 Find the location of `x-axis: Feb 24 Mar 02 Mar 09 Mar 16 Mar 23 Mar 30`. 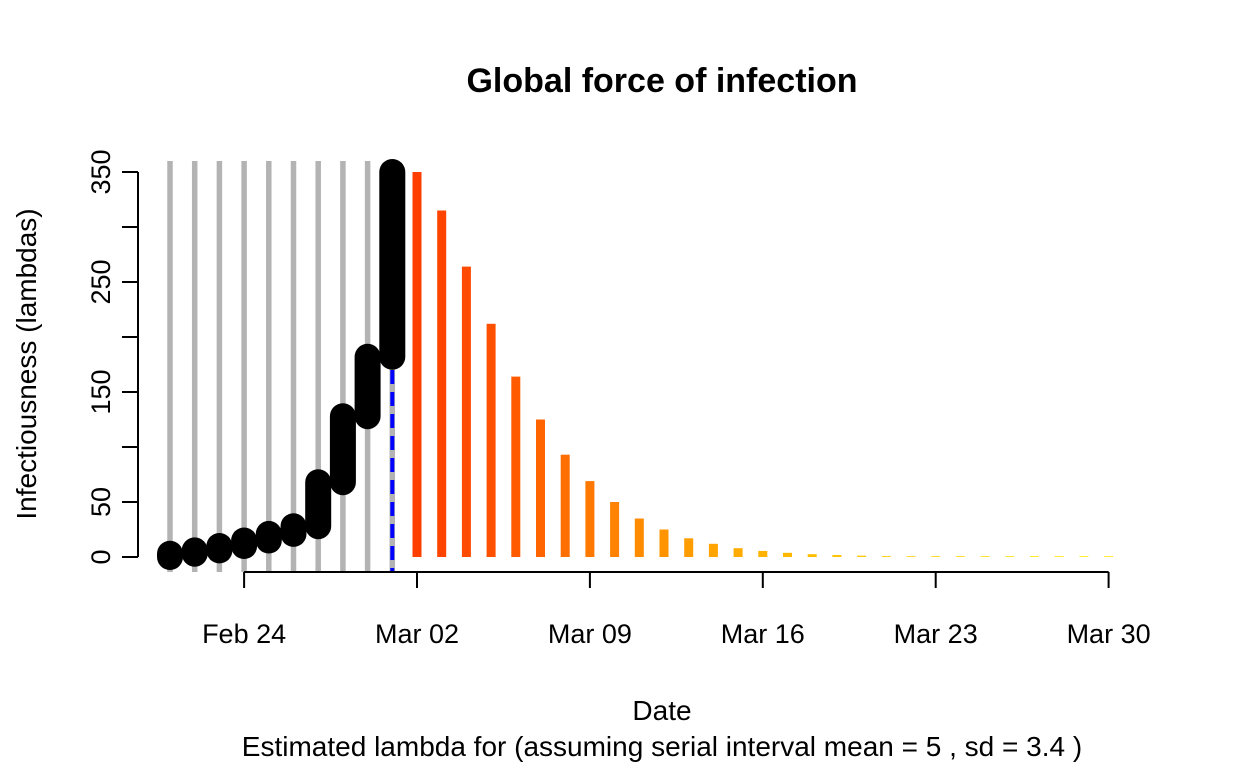

x-axis: Feb 24 Mar 02 Mar 09 Mar 16 Mar 23 Mar 30 is located at coordinates (676, 610).